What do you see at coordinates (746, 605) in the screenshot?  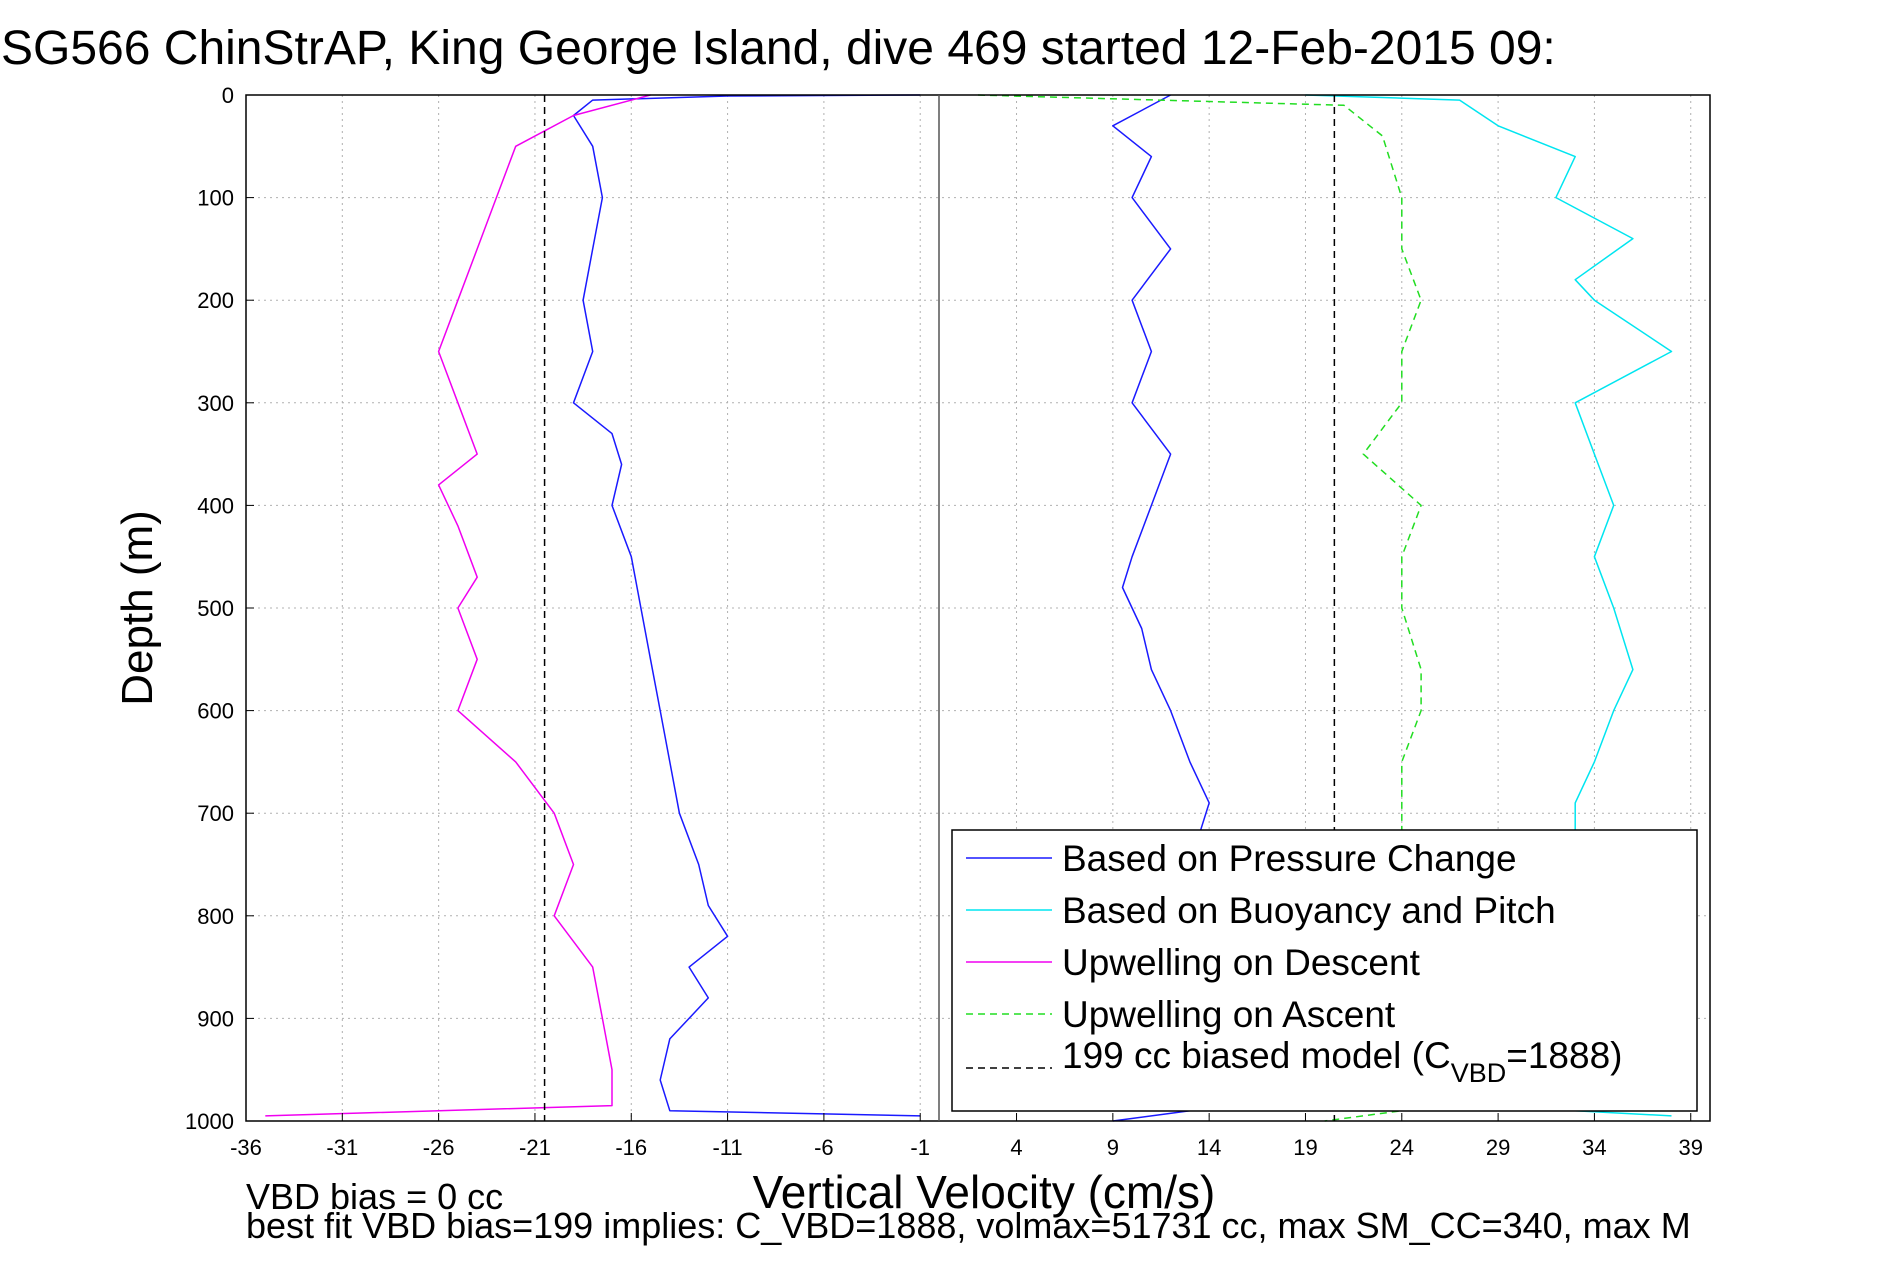 I see `series-line-based-on-pressure-change-descent` at bounding box center [746, 605].